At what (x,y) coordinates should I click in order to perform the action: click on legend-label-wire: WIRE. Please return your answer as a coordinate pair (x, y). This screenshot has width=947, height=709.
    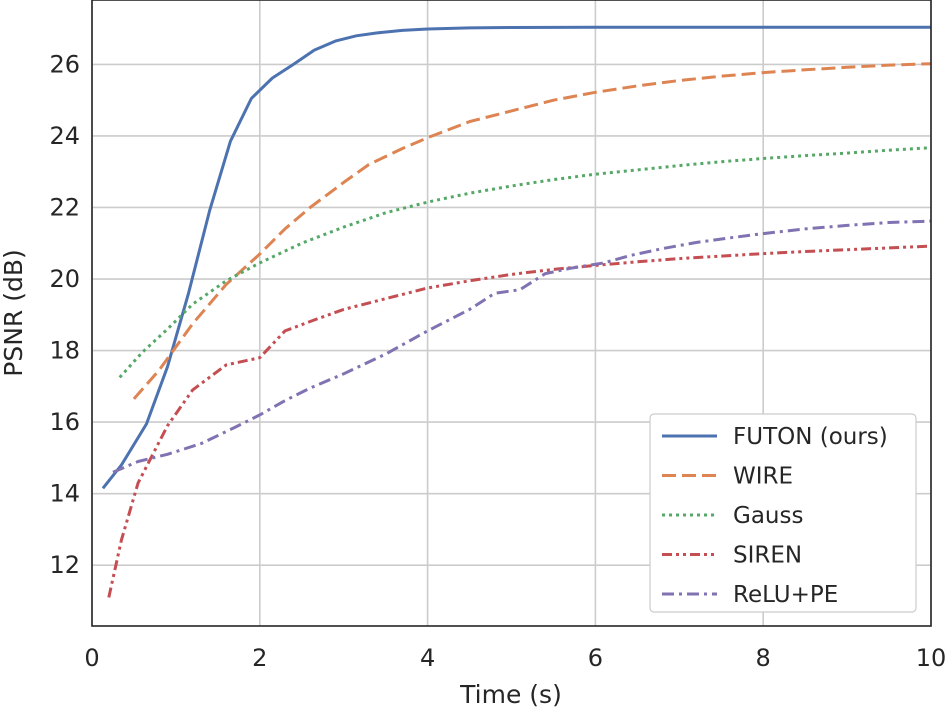
    Looking at the image, I should click on (763, 477).